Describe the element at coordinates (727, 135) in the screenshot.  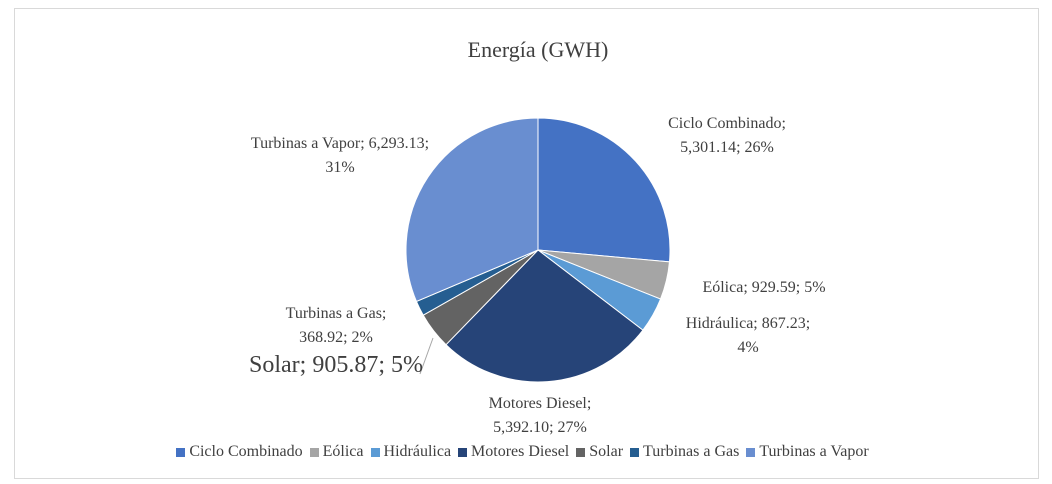
I see `data-label: Ciclo Combinado; 5,301.14; 26%` at that location.